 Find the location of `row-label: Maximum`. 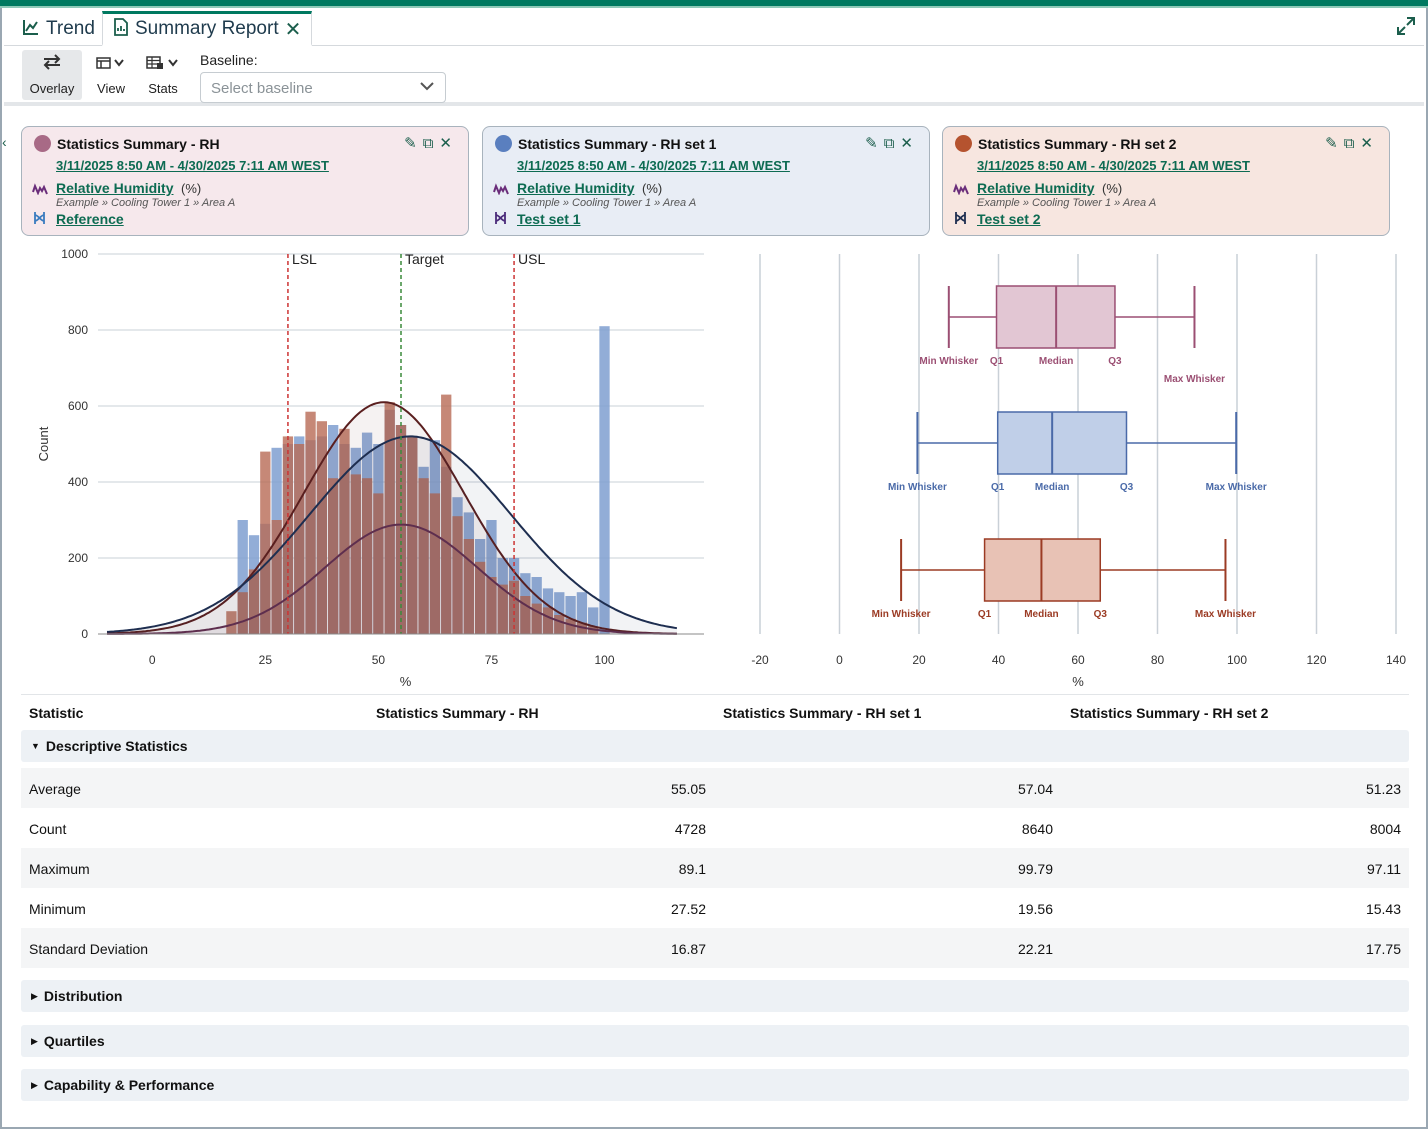

row-label: Maximum is located at coordinates (59, 869).